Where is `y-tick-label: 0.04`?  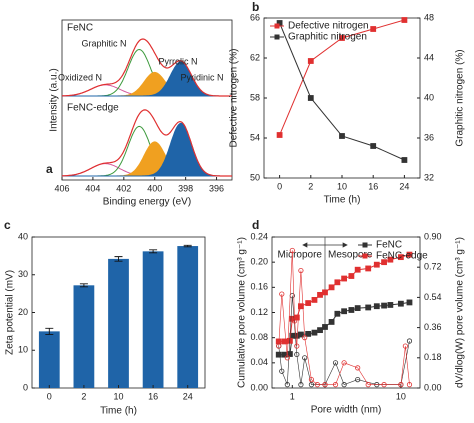
y-tick-label: 0.04 is located at coordinates (259, 362).